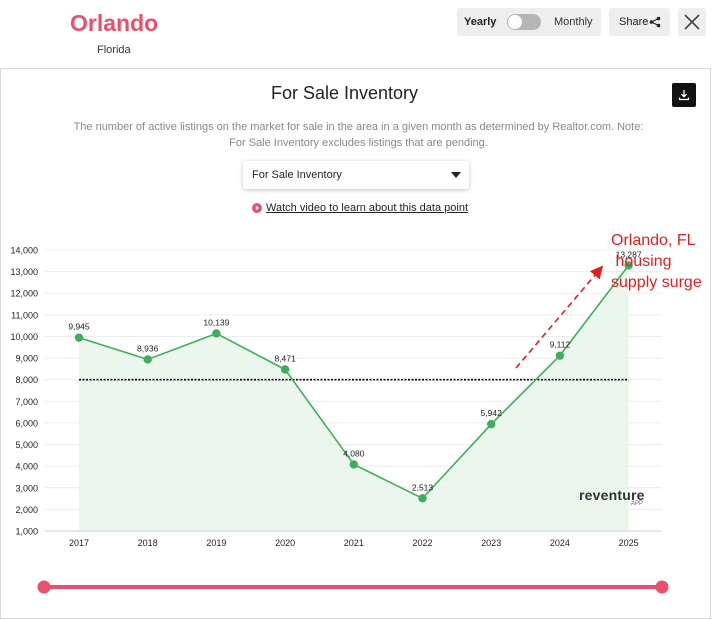  What do you see at coordinates (24, 315) in the screenshot?
I see `y-tick-label: 11,000` at bounding box center [24, 315].